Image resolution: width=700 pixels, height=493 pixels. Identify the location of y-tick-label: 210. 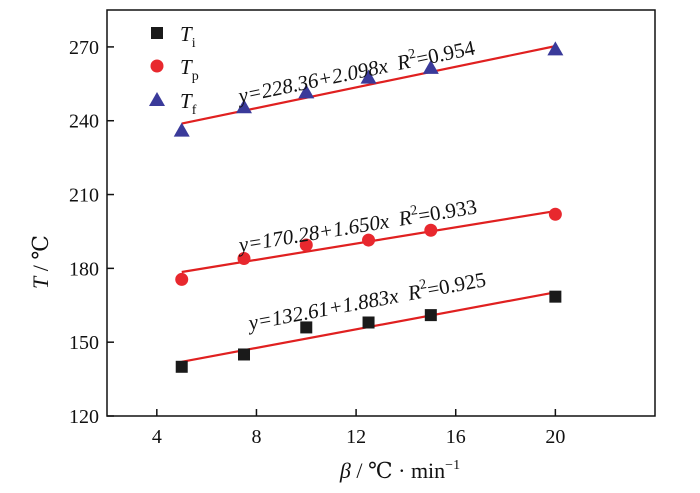
(84, 196).